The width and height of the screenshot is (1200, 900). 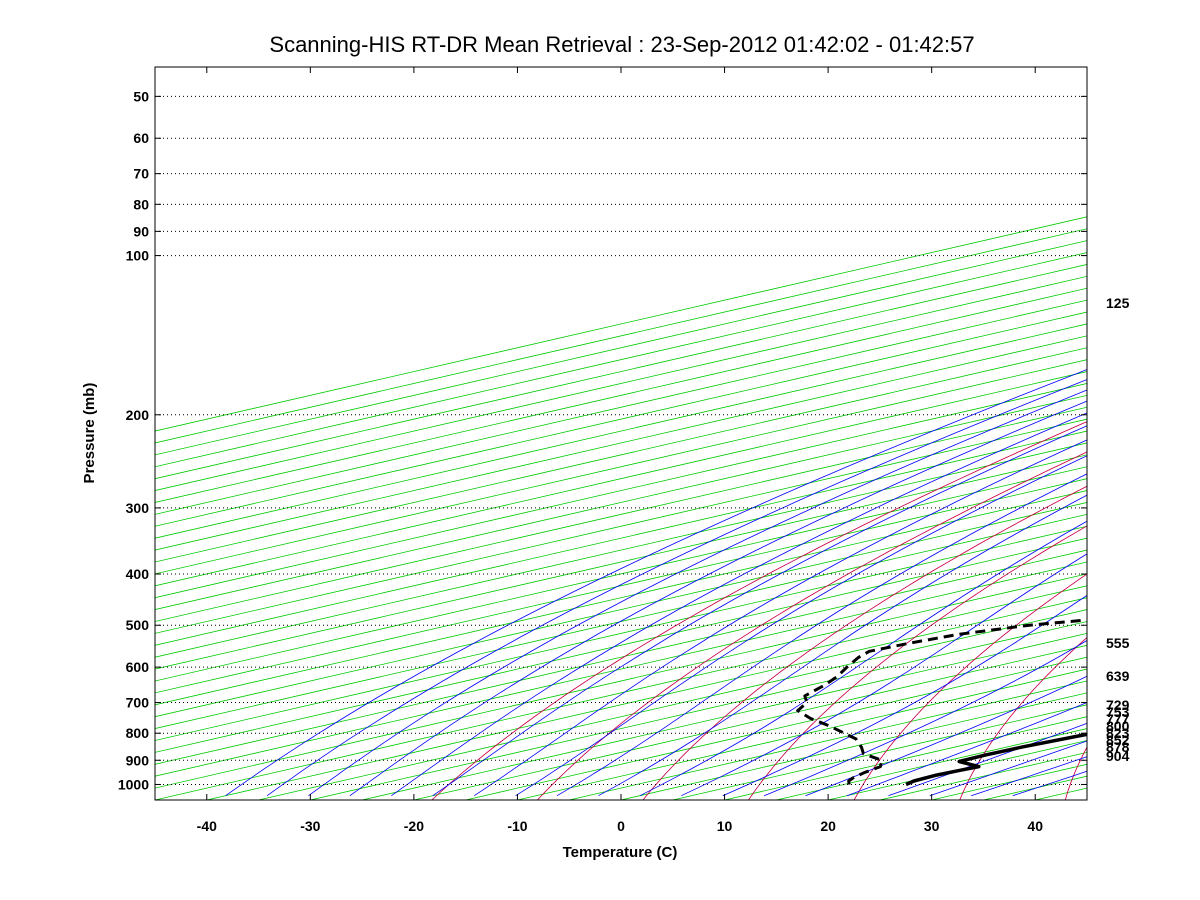 I want to click on level-annotation: 904, so click(x=1118, y=756).